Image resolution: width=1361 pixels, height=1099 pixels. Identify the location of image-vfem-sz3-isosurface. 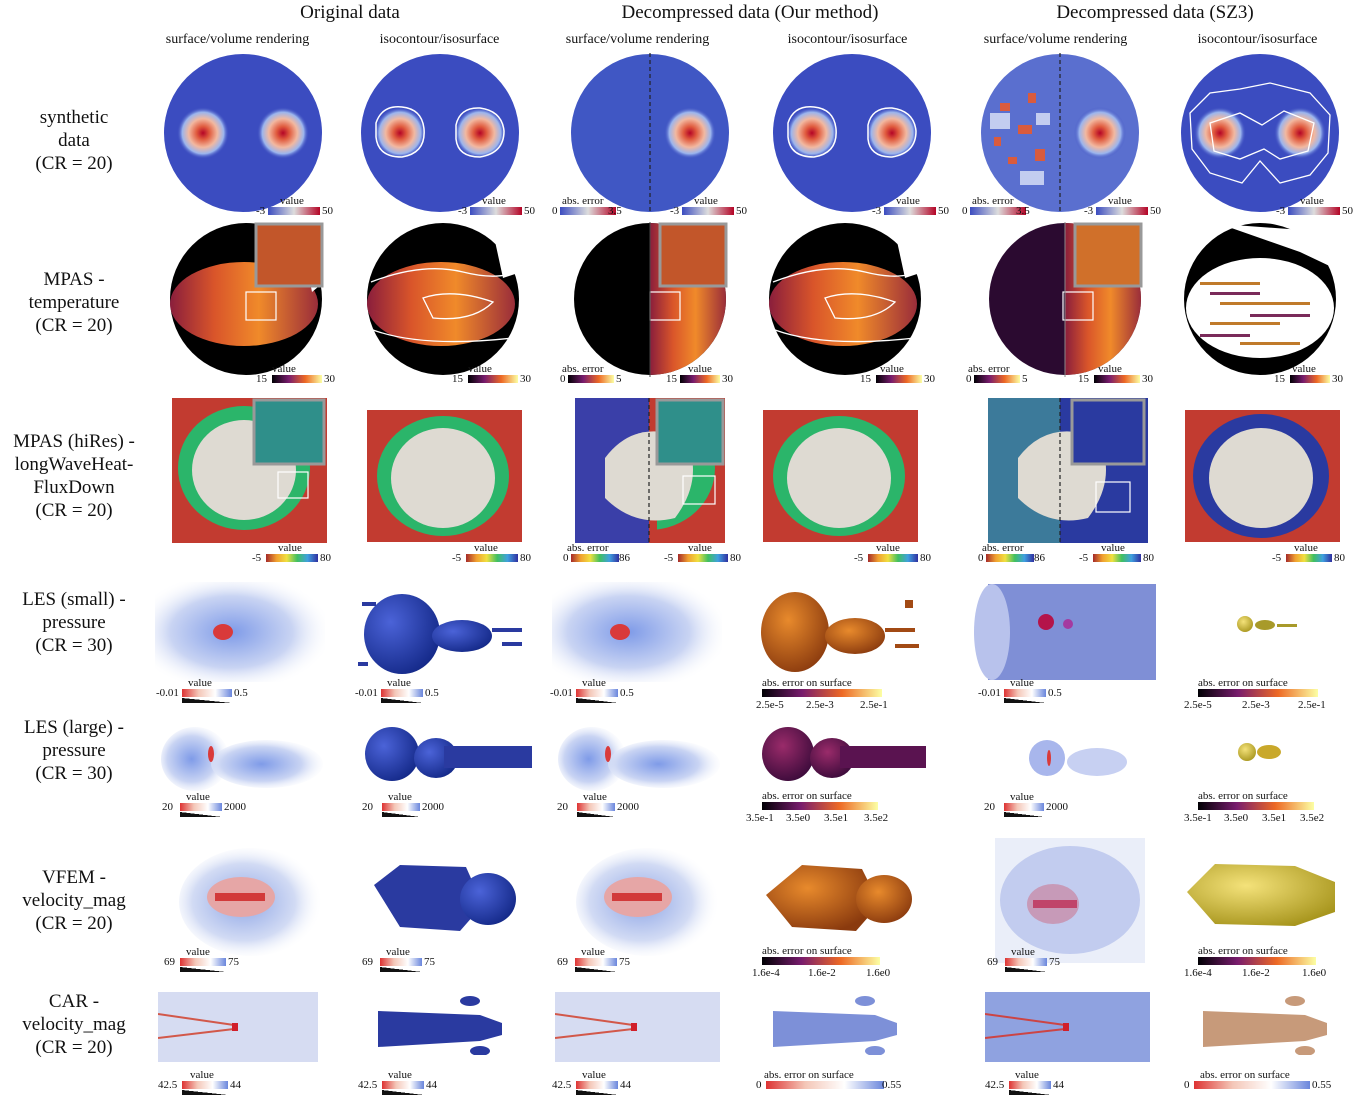
(1262, 894).